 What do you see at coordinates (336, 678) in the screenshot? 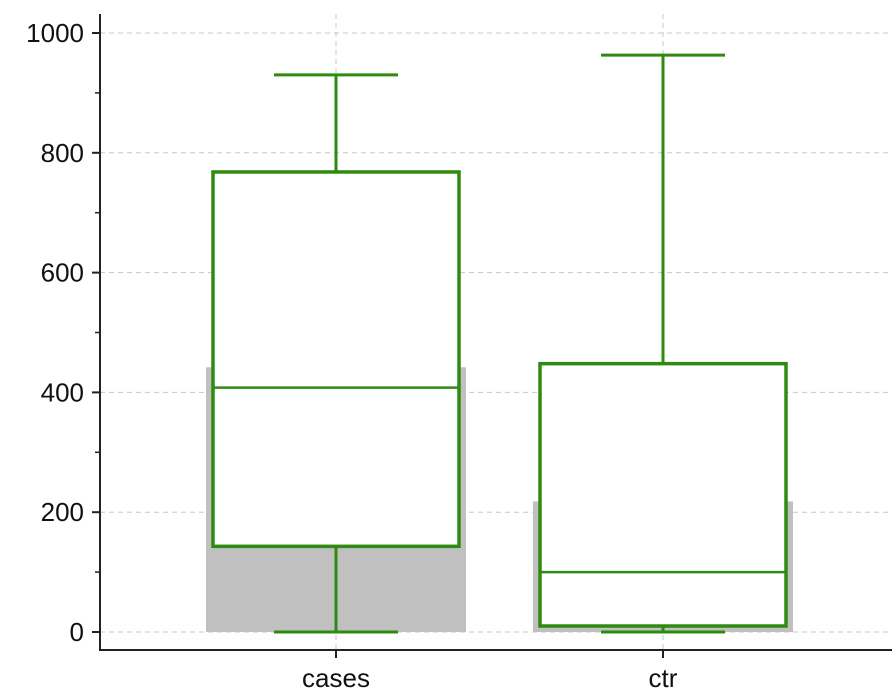
I see `x-tick-label-cases: cases` at bounding box center [336, 678].